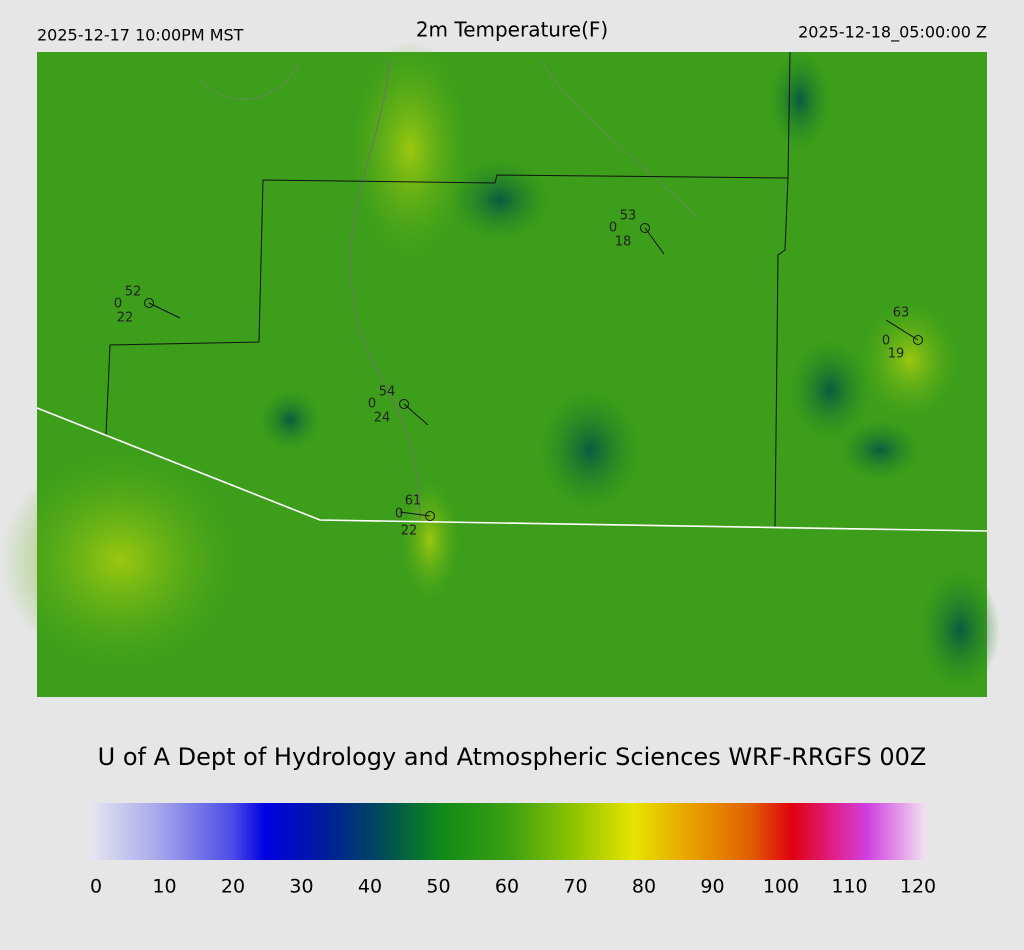  What do you see at coordinates (901, 313) in the screenshot?
I see `temperature: 63` at bounding box center [901, 313].